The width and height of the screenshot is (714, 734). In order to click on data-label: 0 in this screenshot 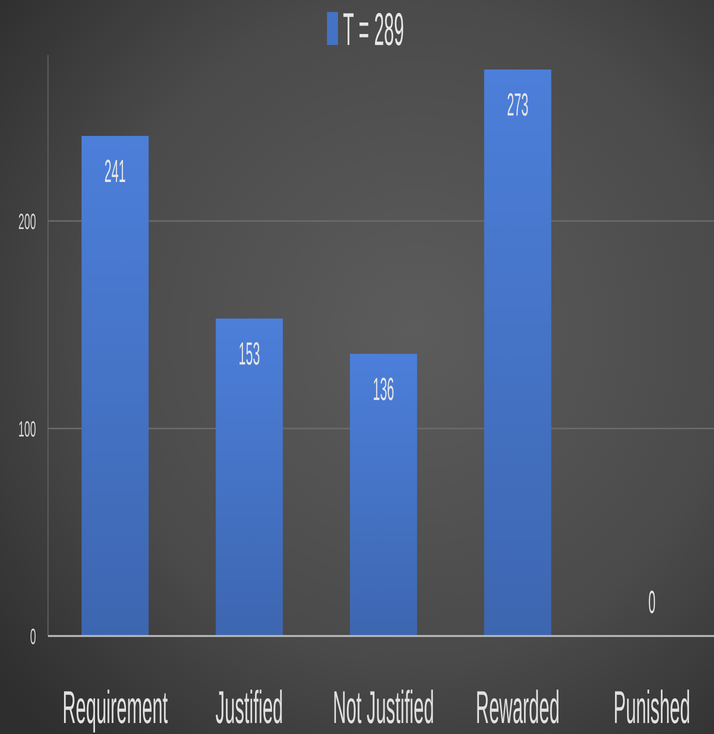, I will do `click(652, 603)`.